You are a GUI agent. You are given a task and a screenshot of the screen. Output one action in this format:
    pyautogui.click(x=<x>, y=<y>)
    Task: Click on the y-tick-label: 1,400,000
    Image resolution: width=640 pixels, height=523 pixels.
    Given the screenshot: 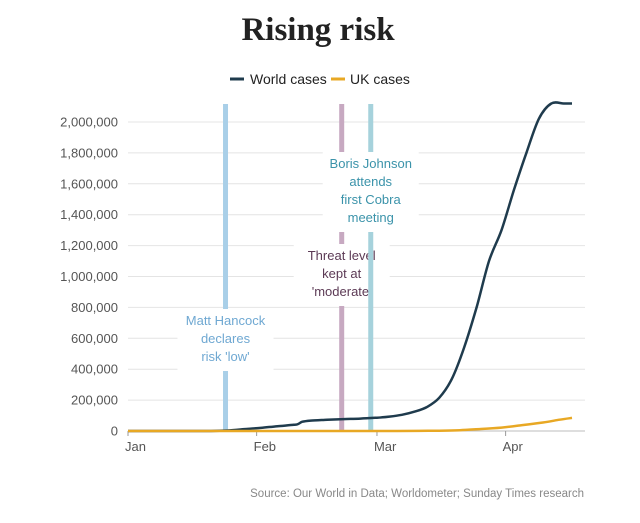 What is the action you would take?
    pyautogui.click(x=89, y=214)
    